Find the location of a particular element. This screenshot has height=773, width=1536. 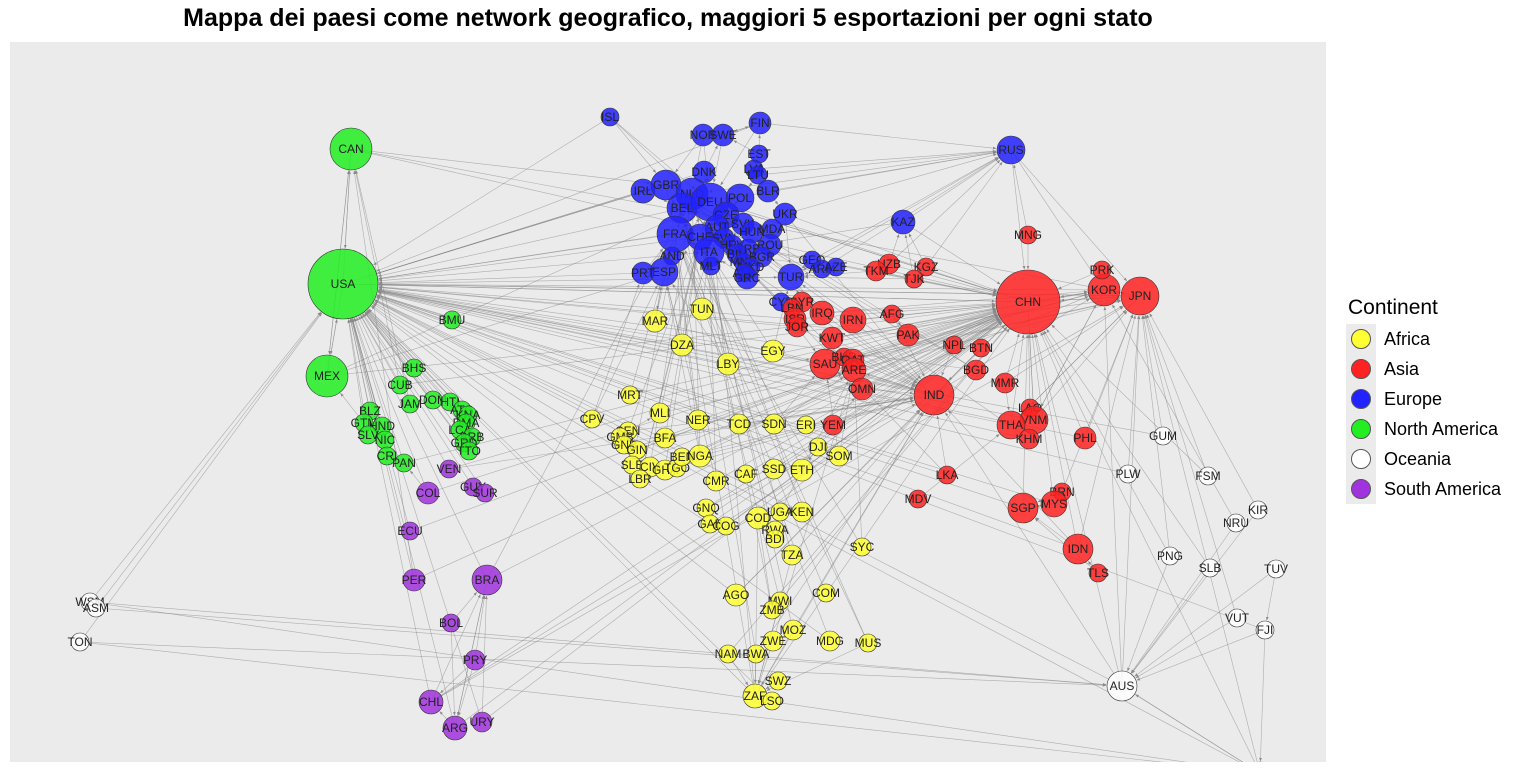

node-cmr: CMR is located at coordinates (716, 481).